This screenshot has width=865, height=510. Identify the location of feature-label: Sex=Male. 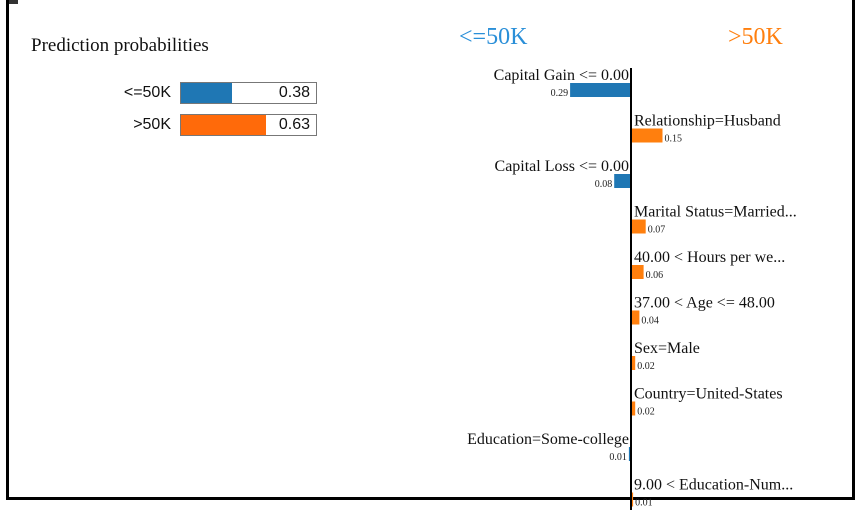
(667, 348).